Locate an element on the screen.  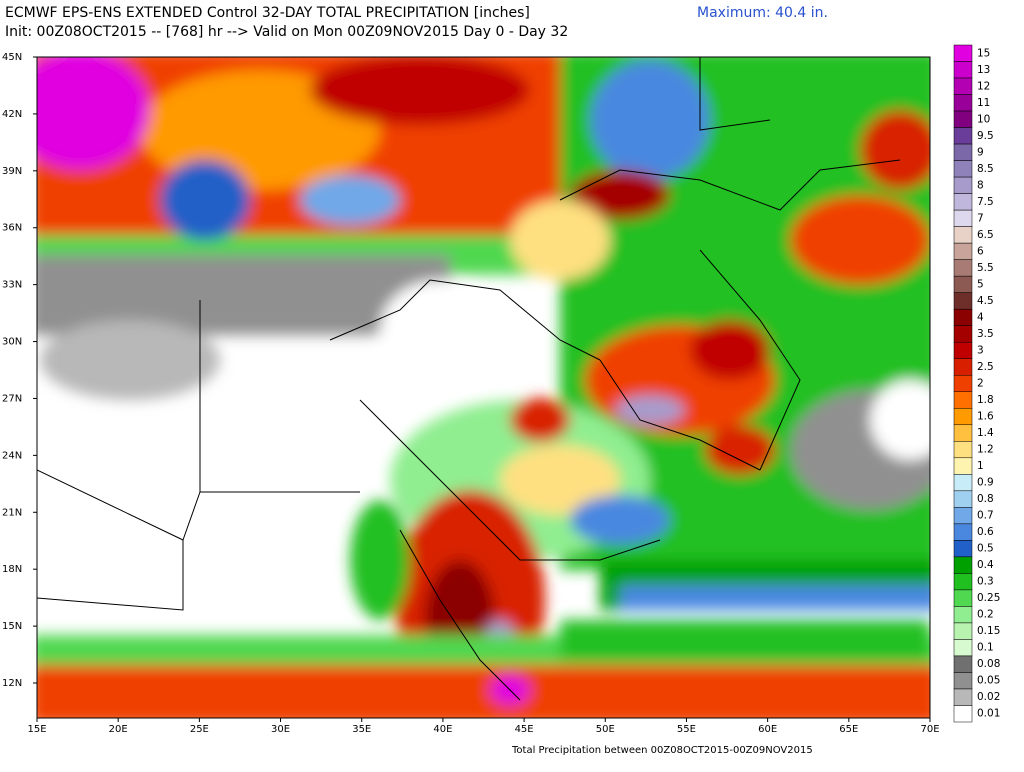
legend-label: 2.5 is located at coordinates (985, 367).